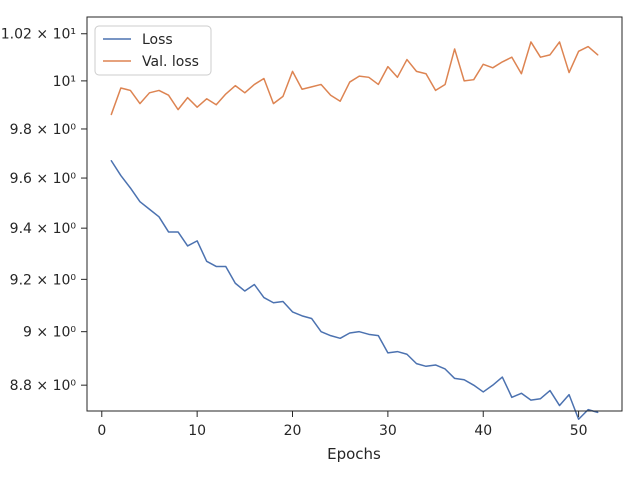  What do you see at coordinates (579, 431) in the screenshot?
I see `x-tick-label: 50` at bounding box center [579, 431].